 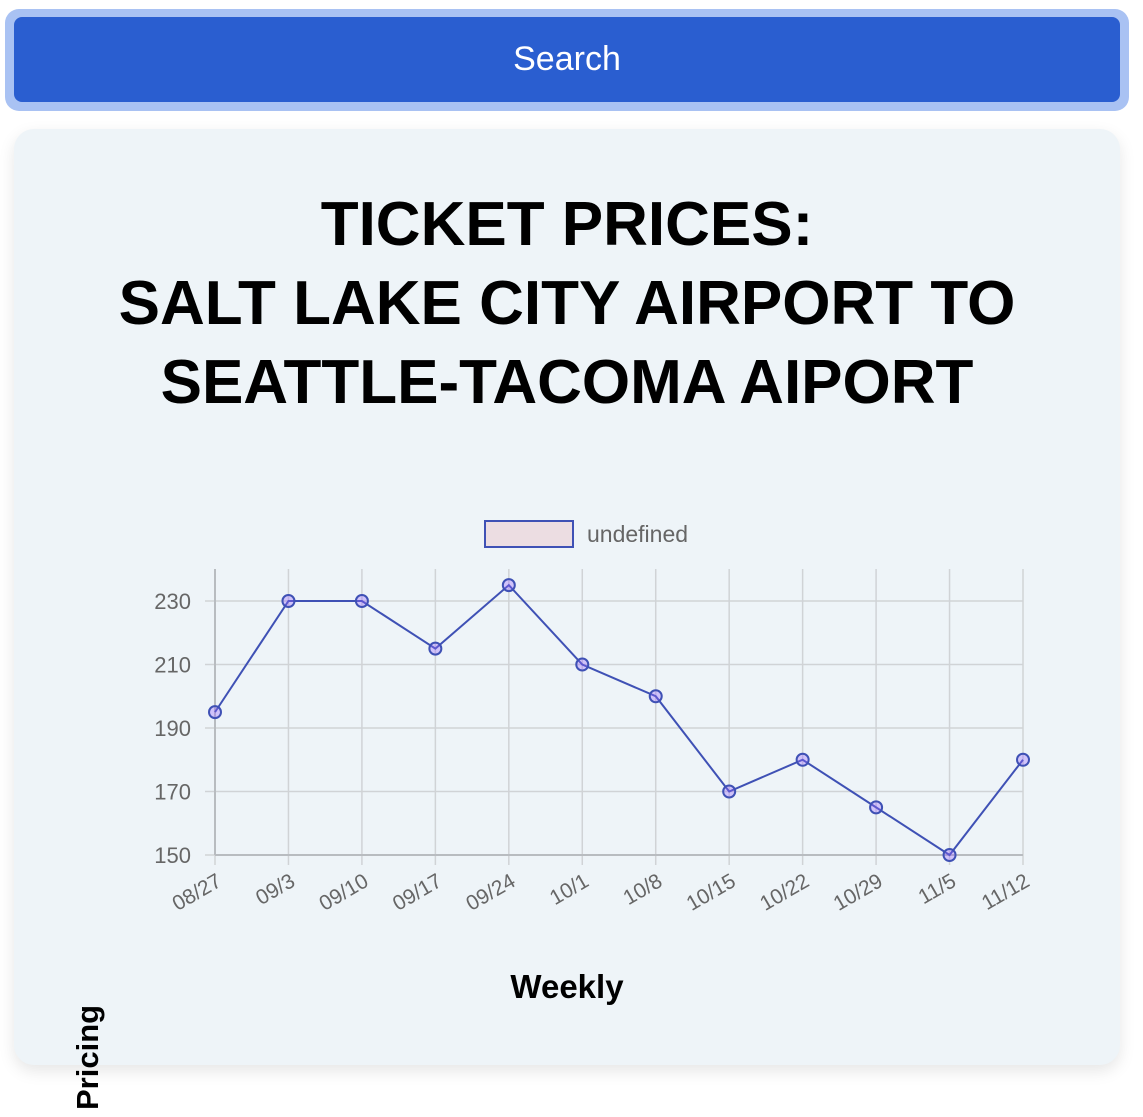 What do you see at coordinates (567, 224) in the screenshot?
I see `chart-title-line-1: TICKET PRICES:` at bounding box center [567, 224].